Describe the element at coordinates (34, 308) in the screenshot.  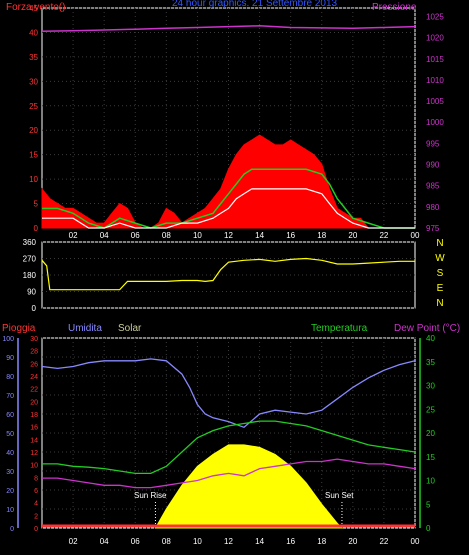
I see `direction-tick-label: 0` at that location.